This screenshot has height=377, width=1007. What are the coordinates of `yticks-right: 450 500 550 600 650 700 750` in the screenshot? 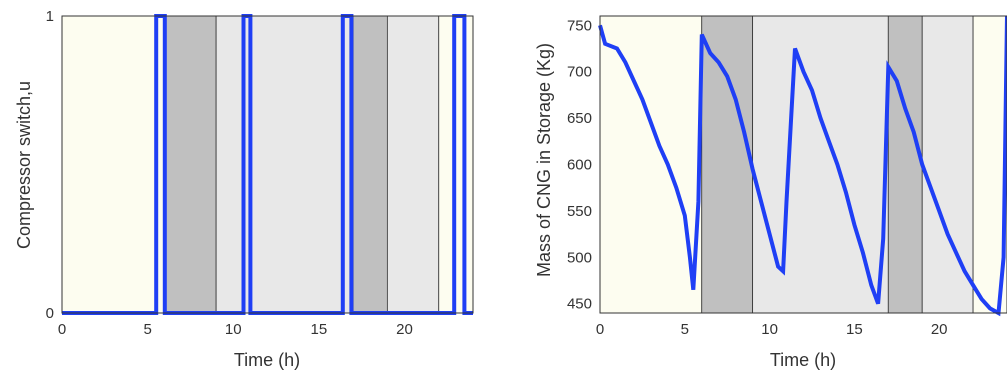 It's located at (579, 164).